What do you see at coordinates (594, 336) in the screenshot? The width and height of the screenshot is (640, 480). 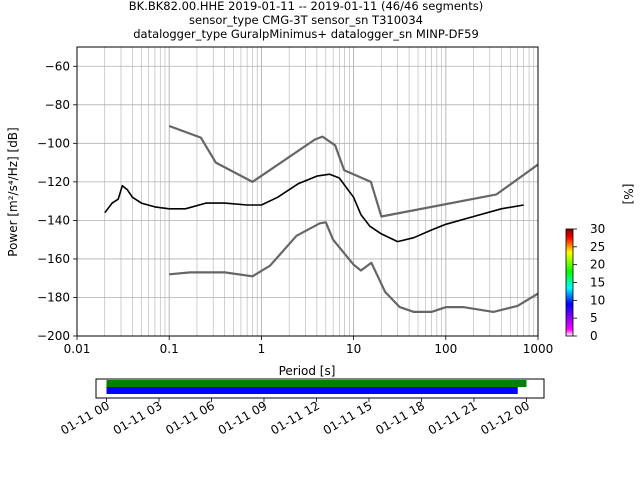 I see `colorbar-tick-label: 0` at bounding box center [594, 336].